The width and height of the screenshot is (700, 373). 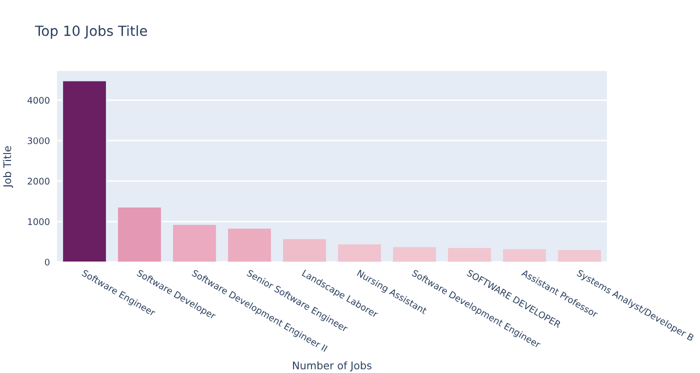 What do you see at coordinates (39, 100) in the screenshot?
I see `y-tick-label: 4000` at bounding box center [39, 100].